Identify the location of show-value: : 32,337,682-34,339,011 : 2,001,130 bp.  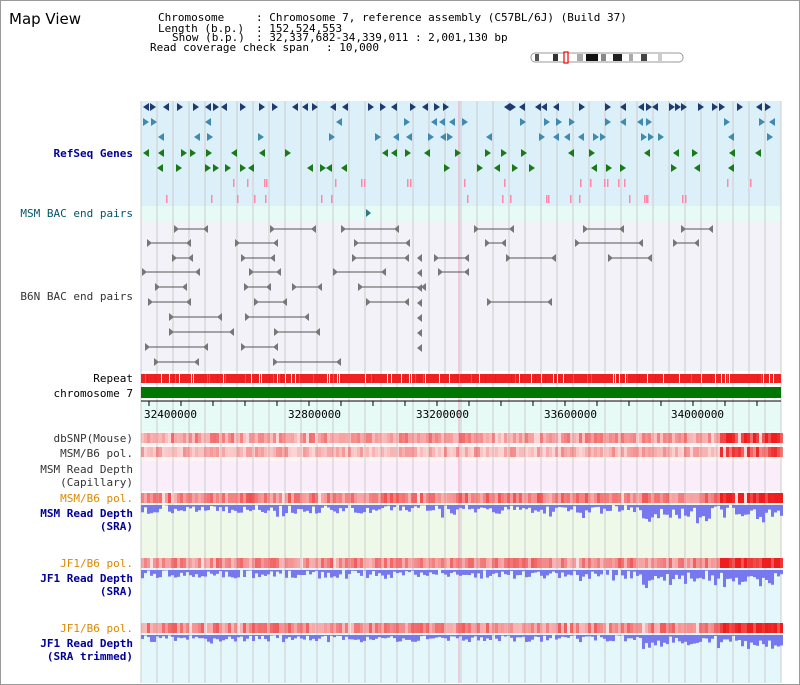
(382, 37).